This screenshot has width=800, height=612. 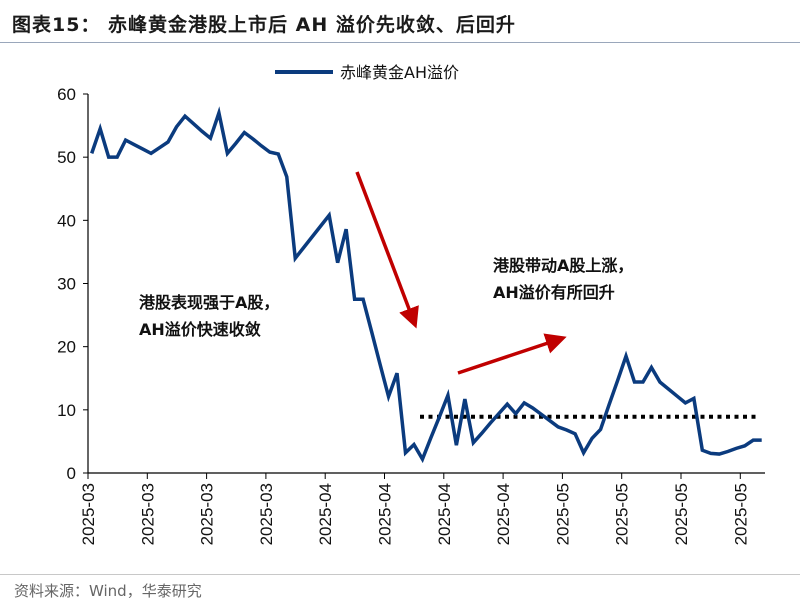 What do you see at coordinates (563, 265) in the screenshot?
I see `annotation-text: 港股带动A股上涨，` at bounding box center [563, 265].